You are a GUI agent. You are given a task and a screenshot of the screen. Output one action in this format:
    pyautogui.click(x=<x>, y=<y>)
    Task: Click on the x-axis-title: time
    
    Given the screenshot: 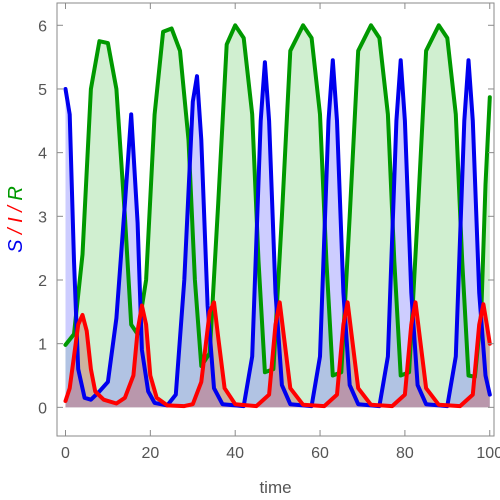 What is the action you would take?
    pyautogui.click(x=275, y=487)
    